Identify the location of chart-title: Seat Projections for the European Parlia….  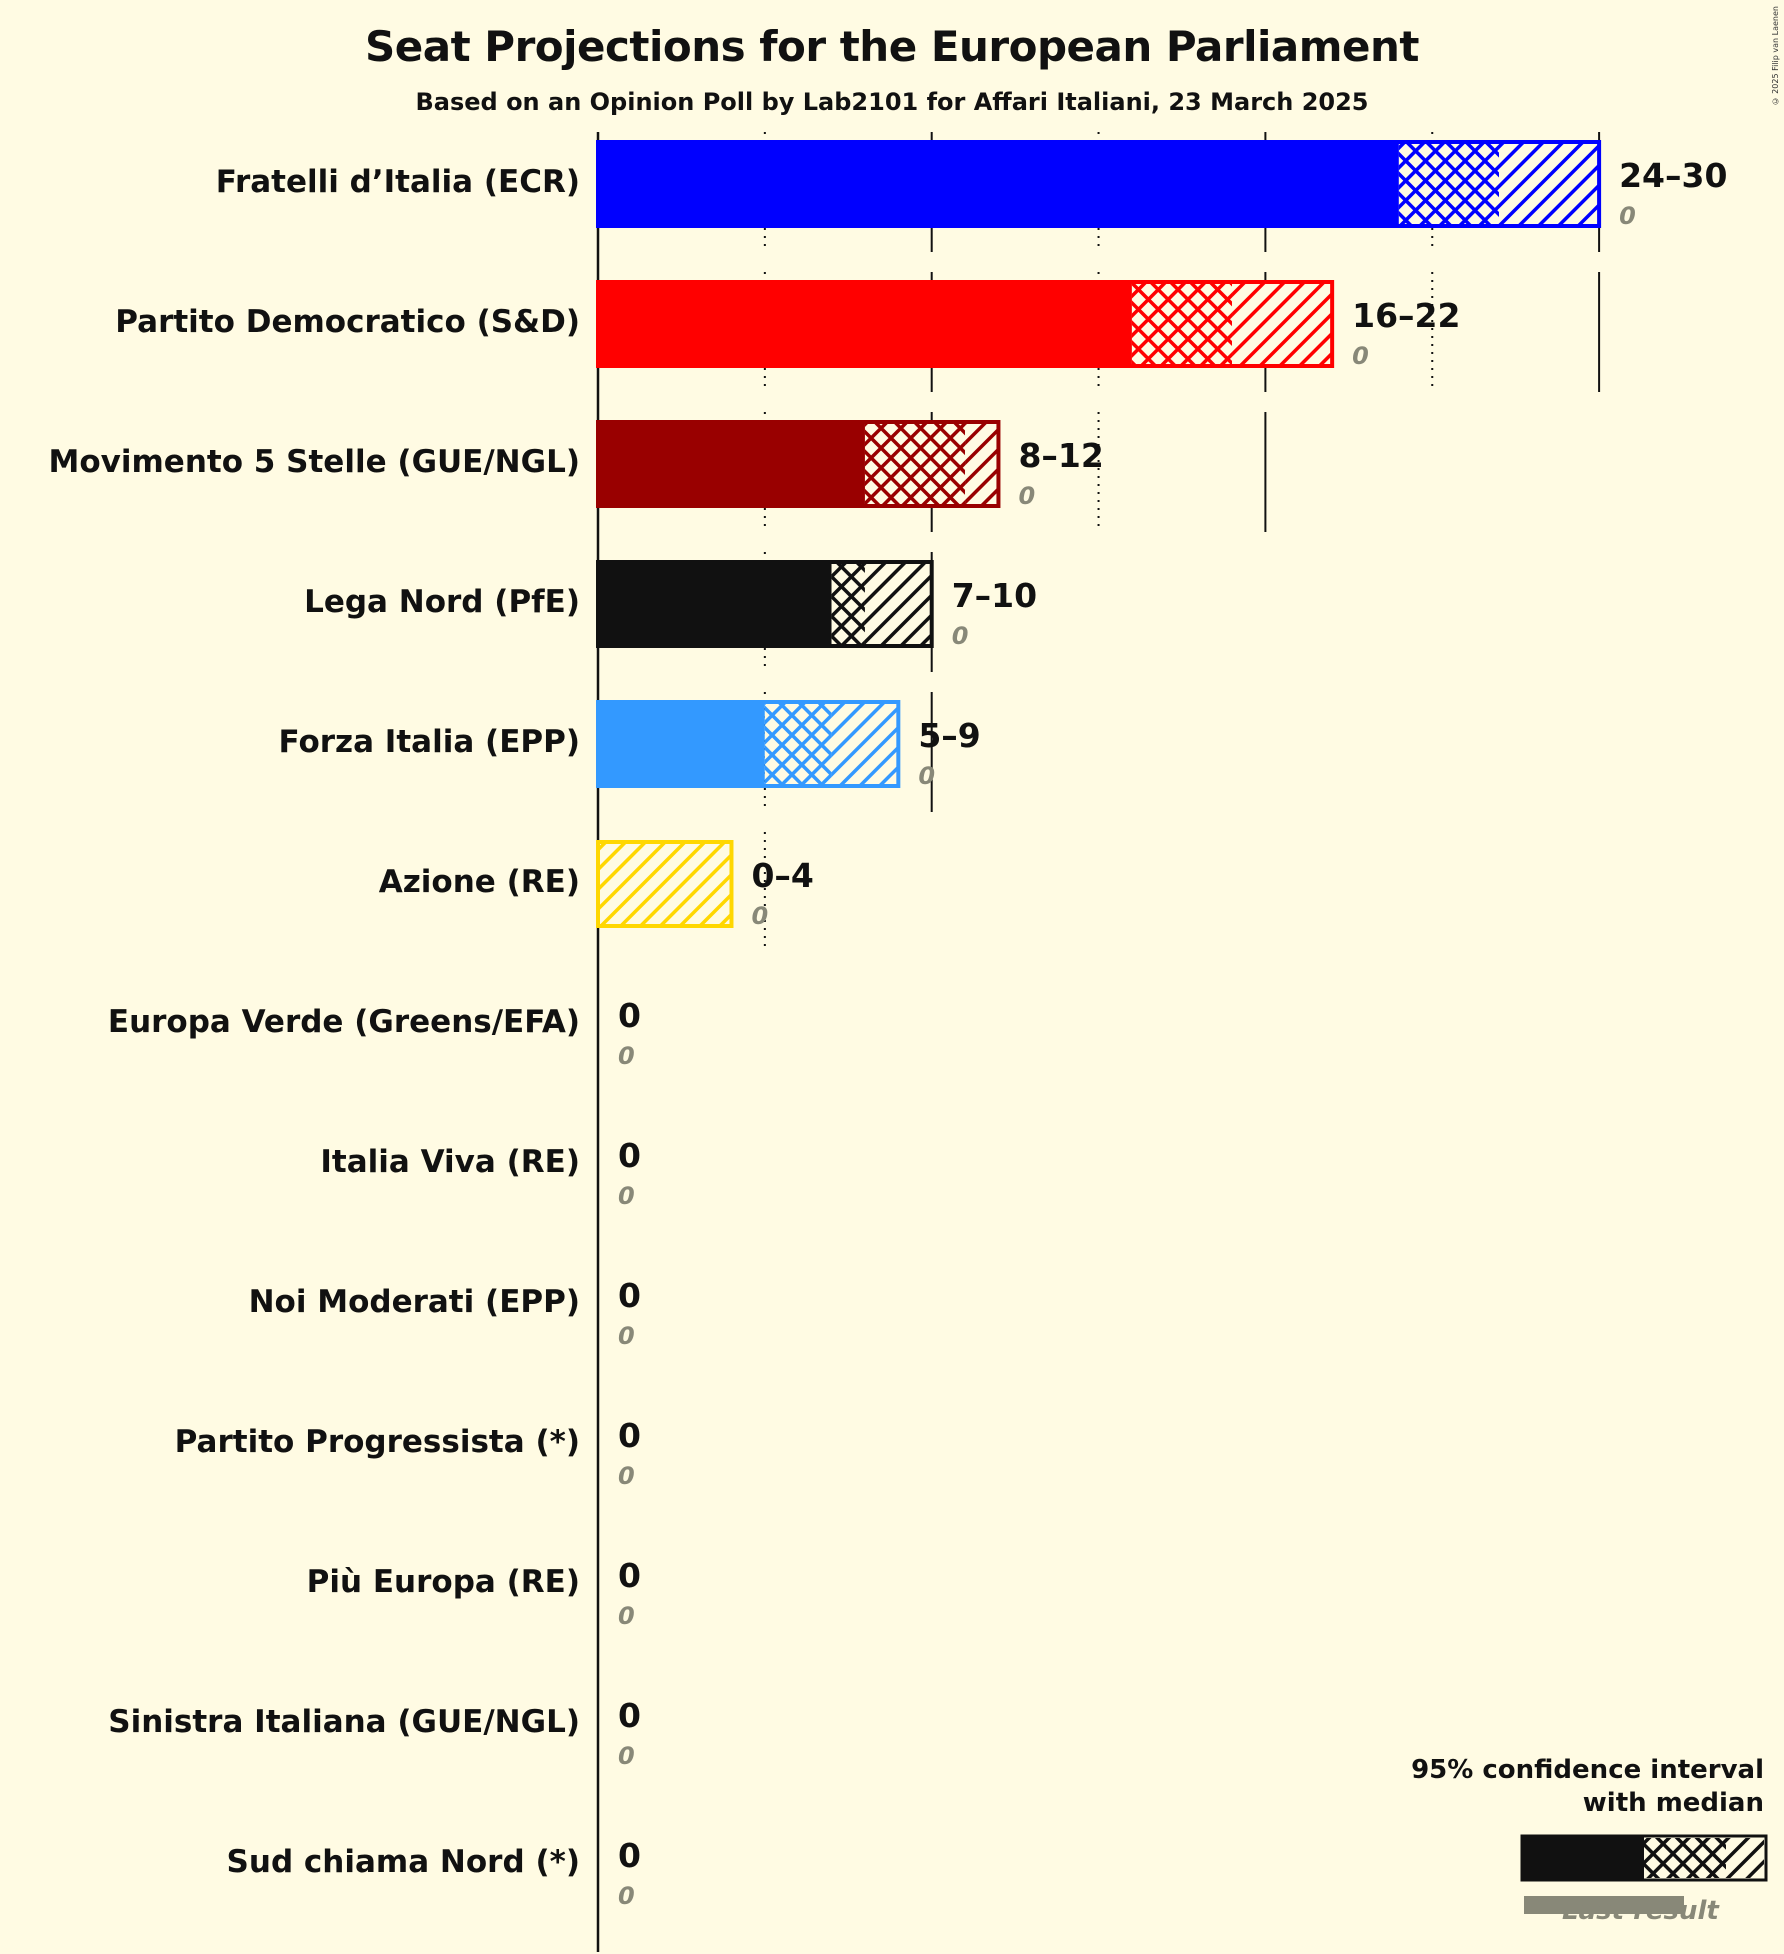
(892, 46).